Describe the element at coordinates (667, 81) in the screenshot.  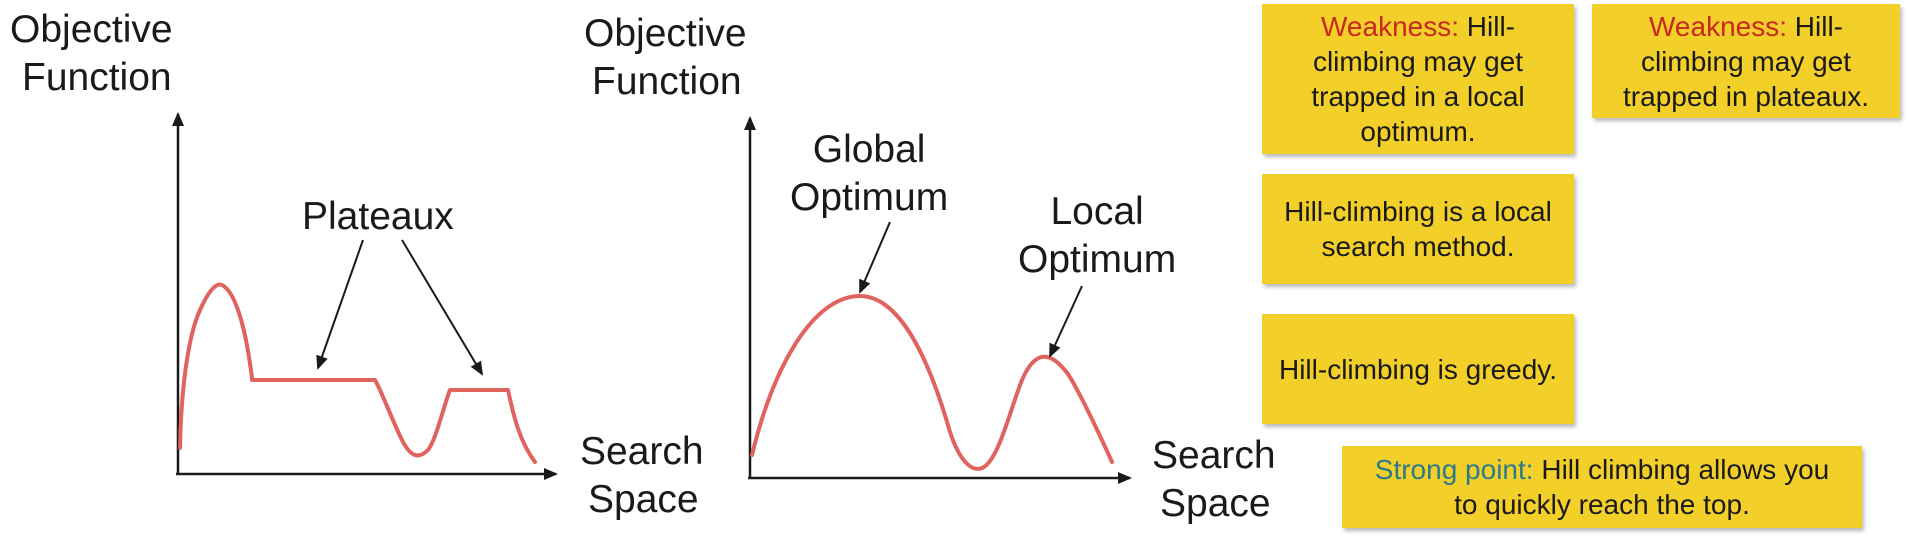
I see `diagram2-y-label-line2: Function` at that location.